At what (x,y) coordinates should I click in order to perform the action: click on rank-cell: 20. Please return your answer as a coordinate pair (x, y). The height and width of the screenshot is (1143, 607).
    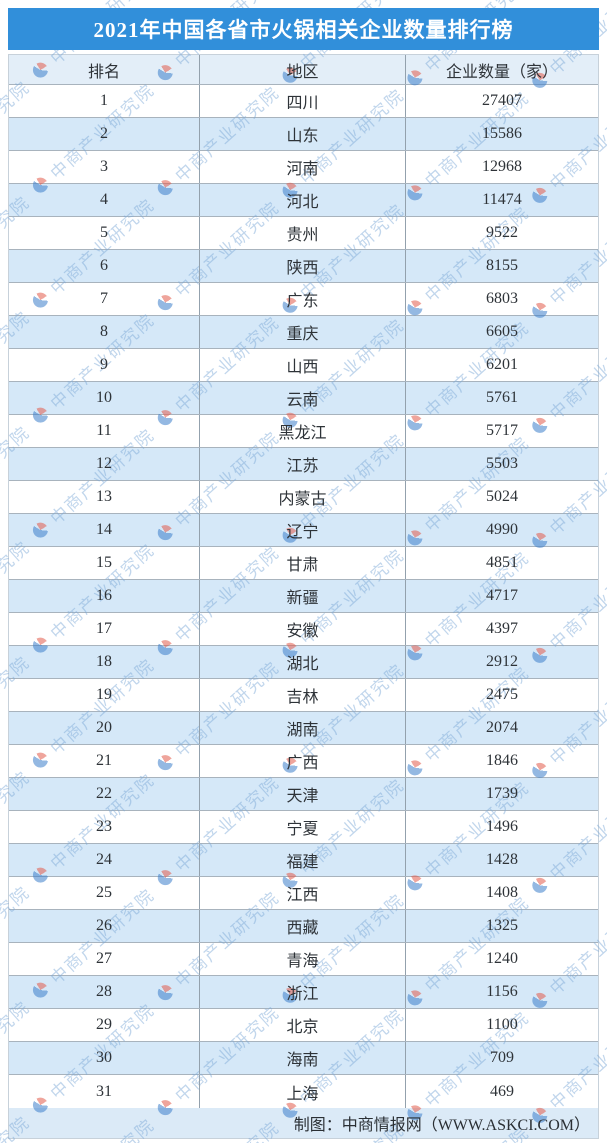
    Looking at the image, I should click on (104, 728).